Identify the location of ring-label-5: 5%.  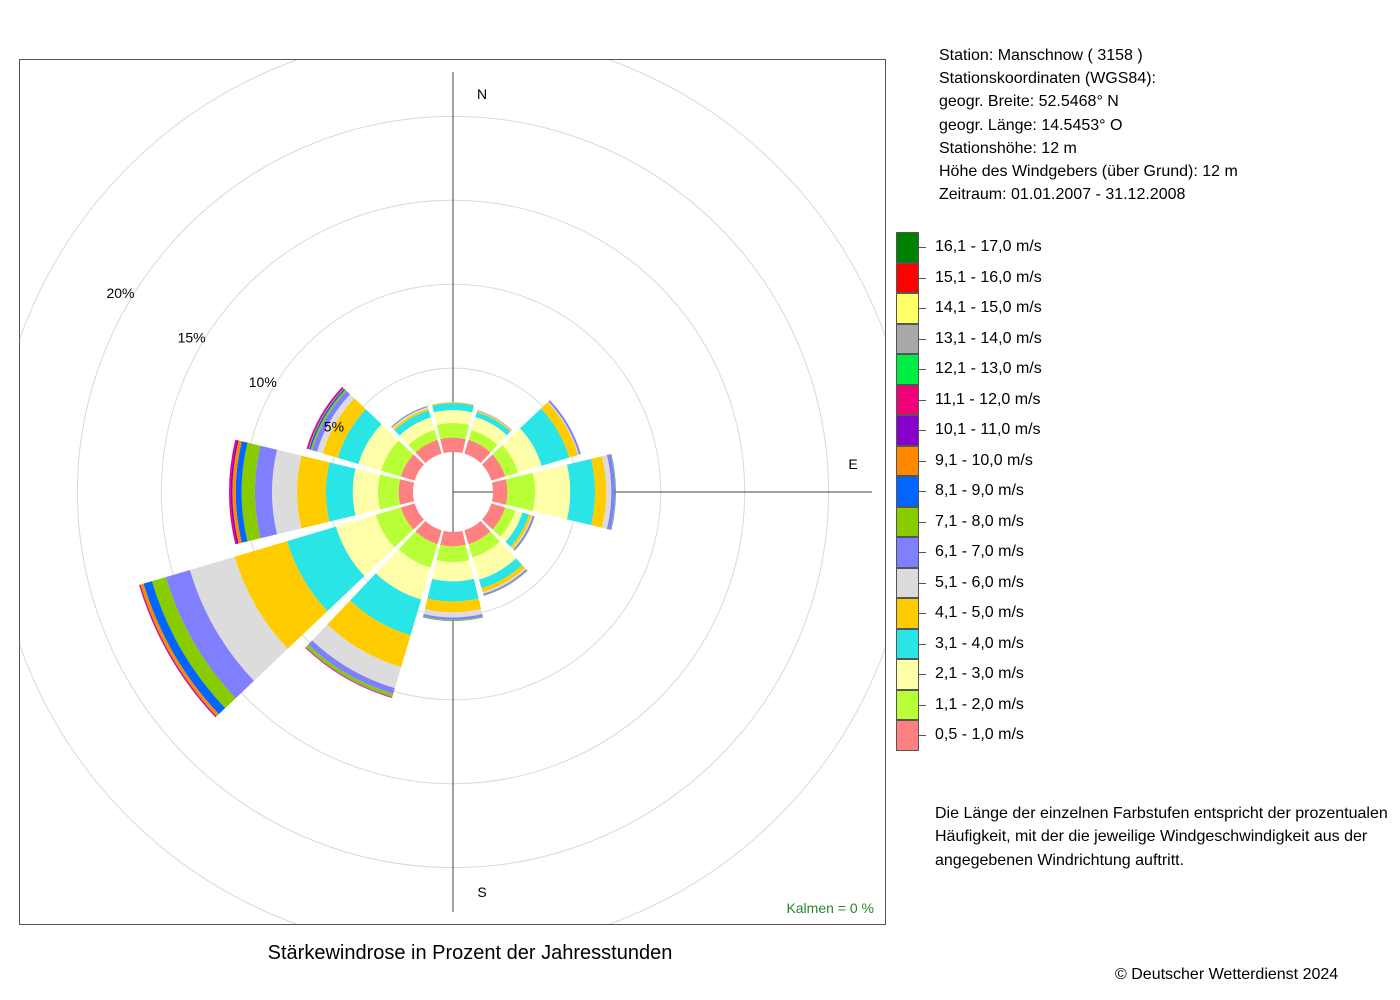
(334, 426).